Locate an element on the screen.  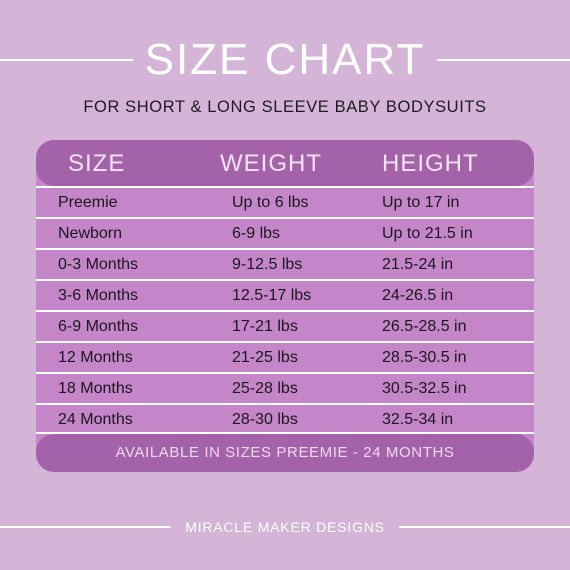
title-banner: SIZE CHART is located at coordinates (285, 60).